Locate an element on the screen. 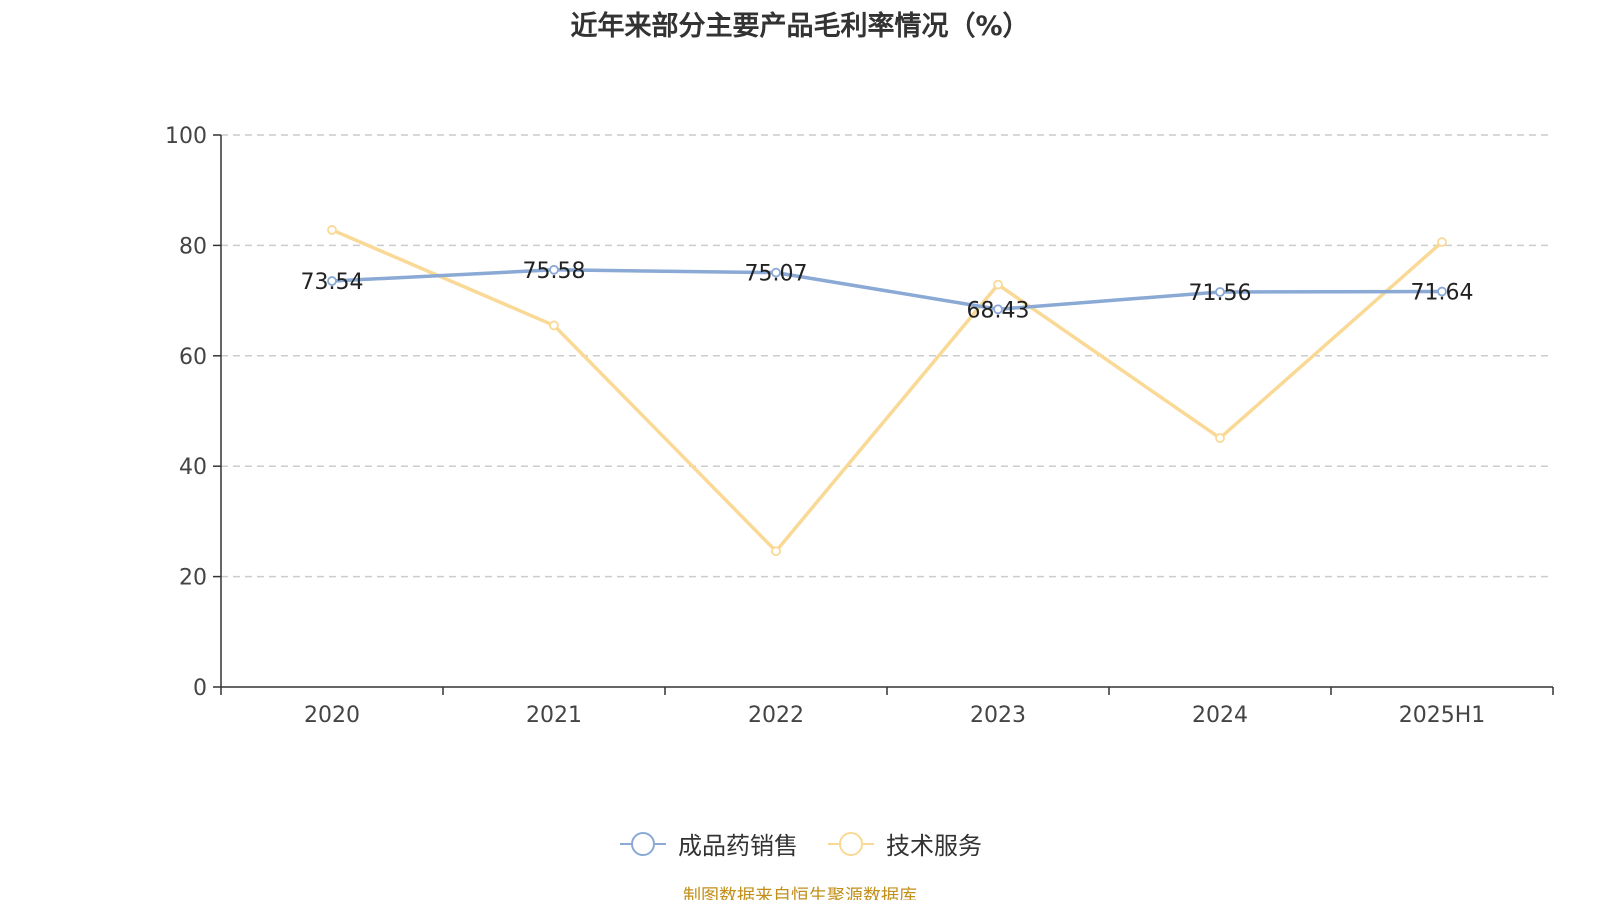 The width and height of the screenshot is (1600, 900). y-tick-label-0: 0 is located at coordinates (200, 688).